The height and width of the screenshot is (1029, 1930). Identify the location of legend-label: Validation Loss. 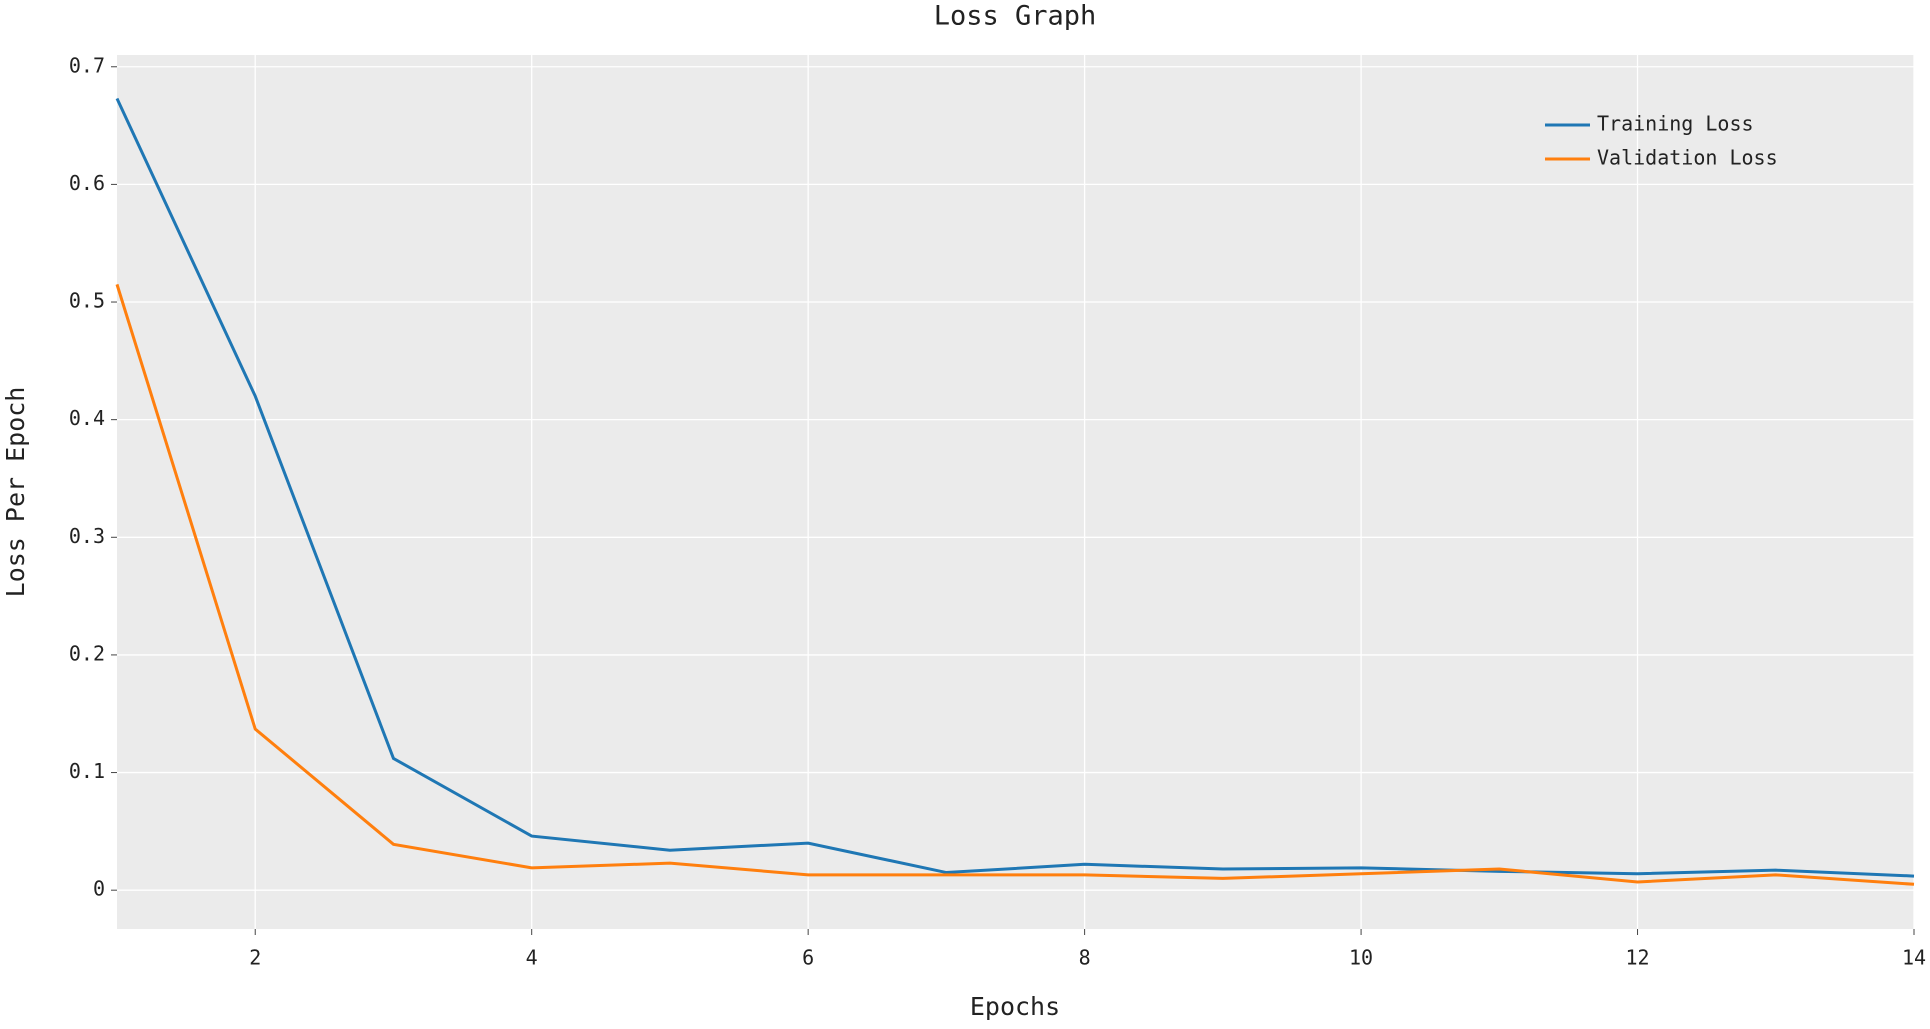
(1687, 158).